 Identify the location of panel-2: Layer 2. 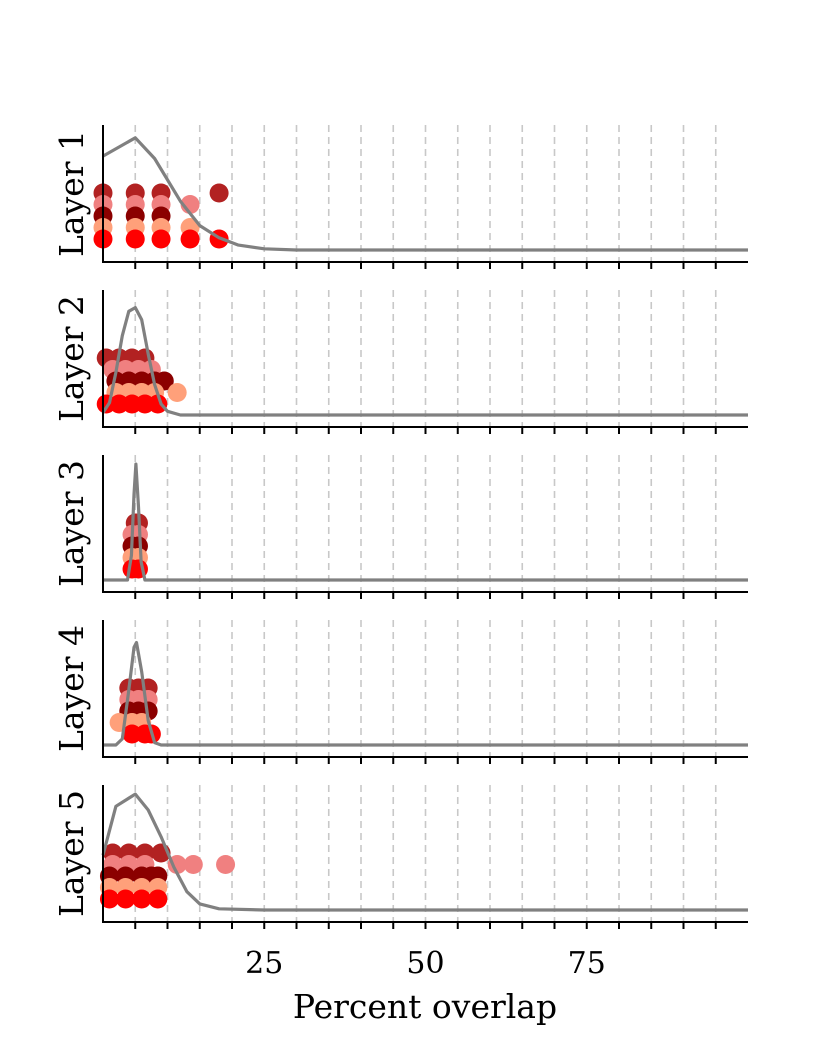
(400, 362).